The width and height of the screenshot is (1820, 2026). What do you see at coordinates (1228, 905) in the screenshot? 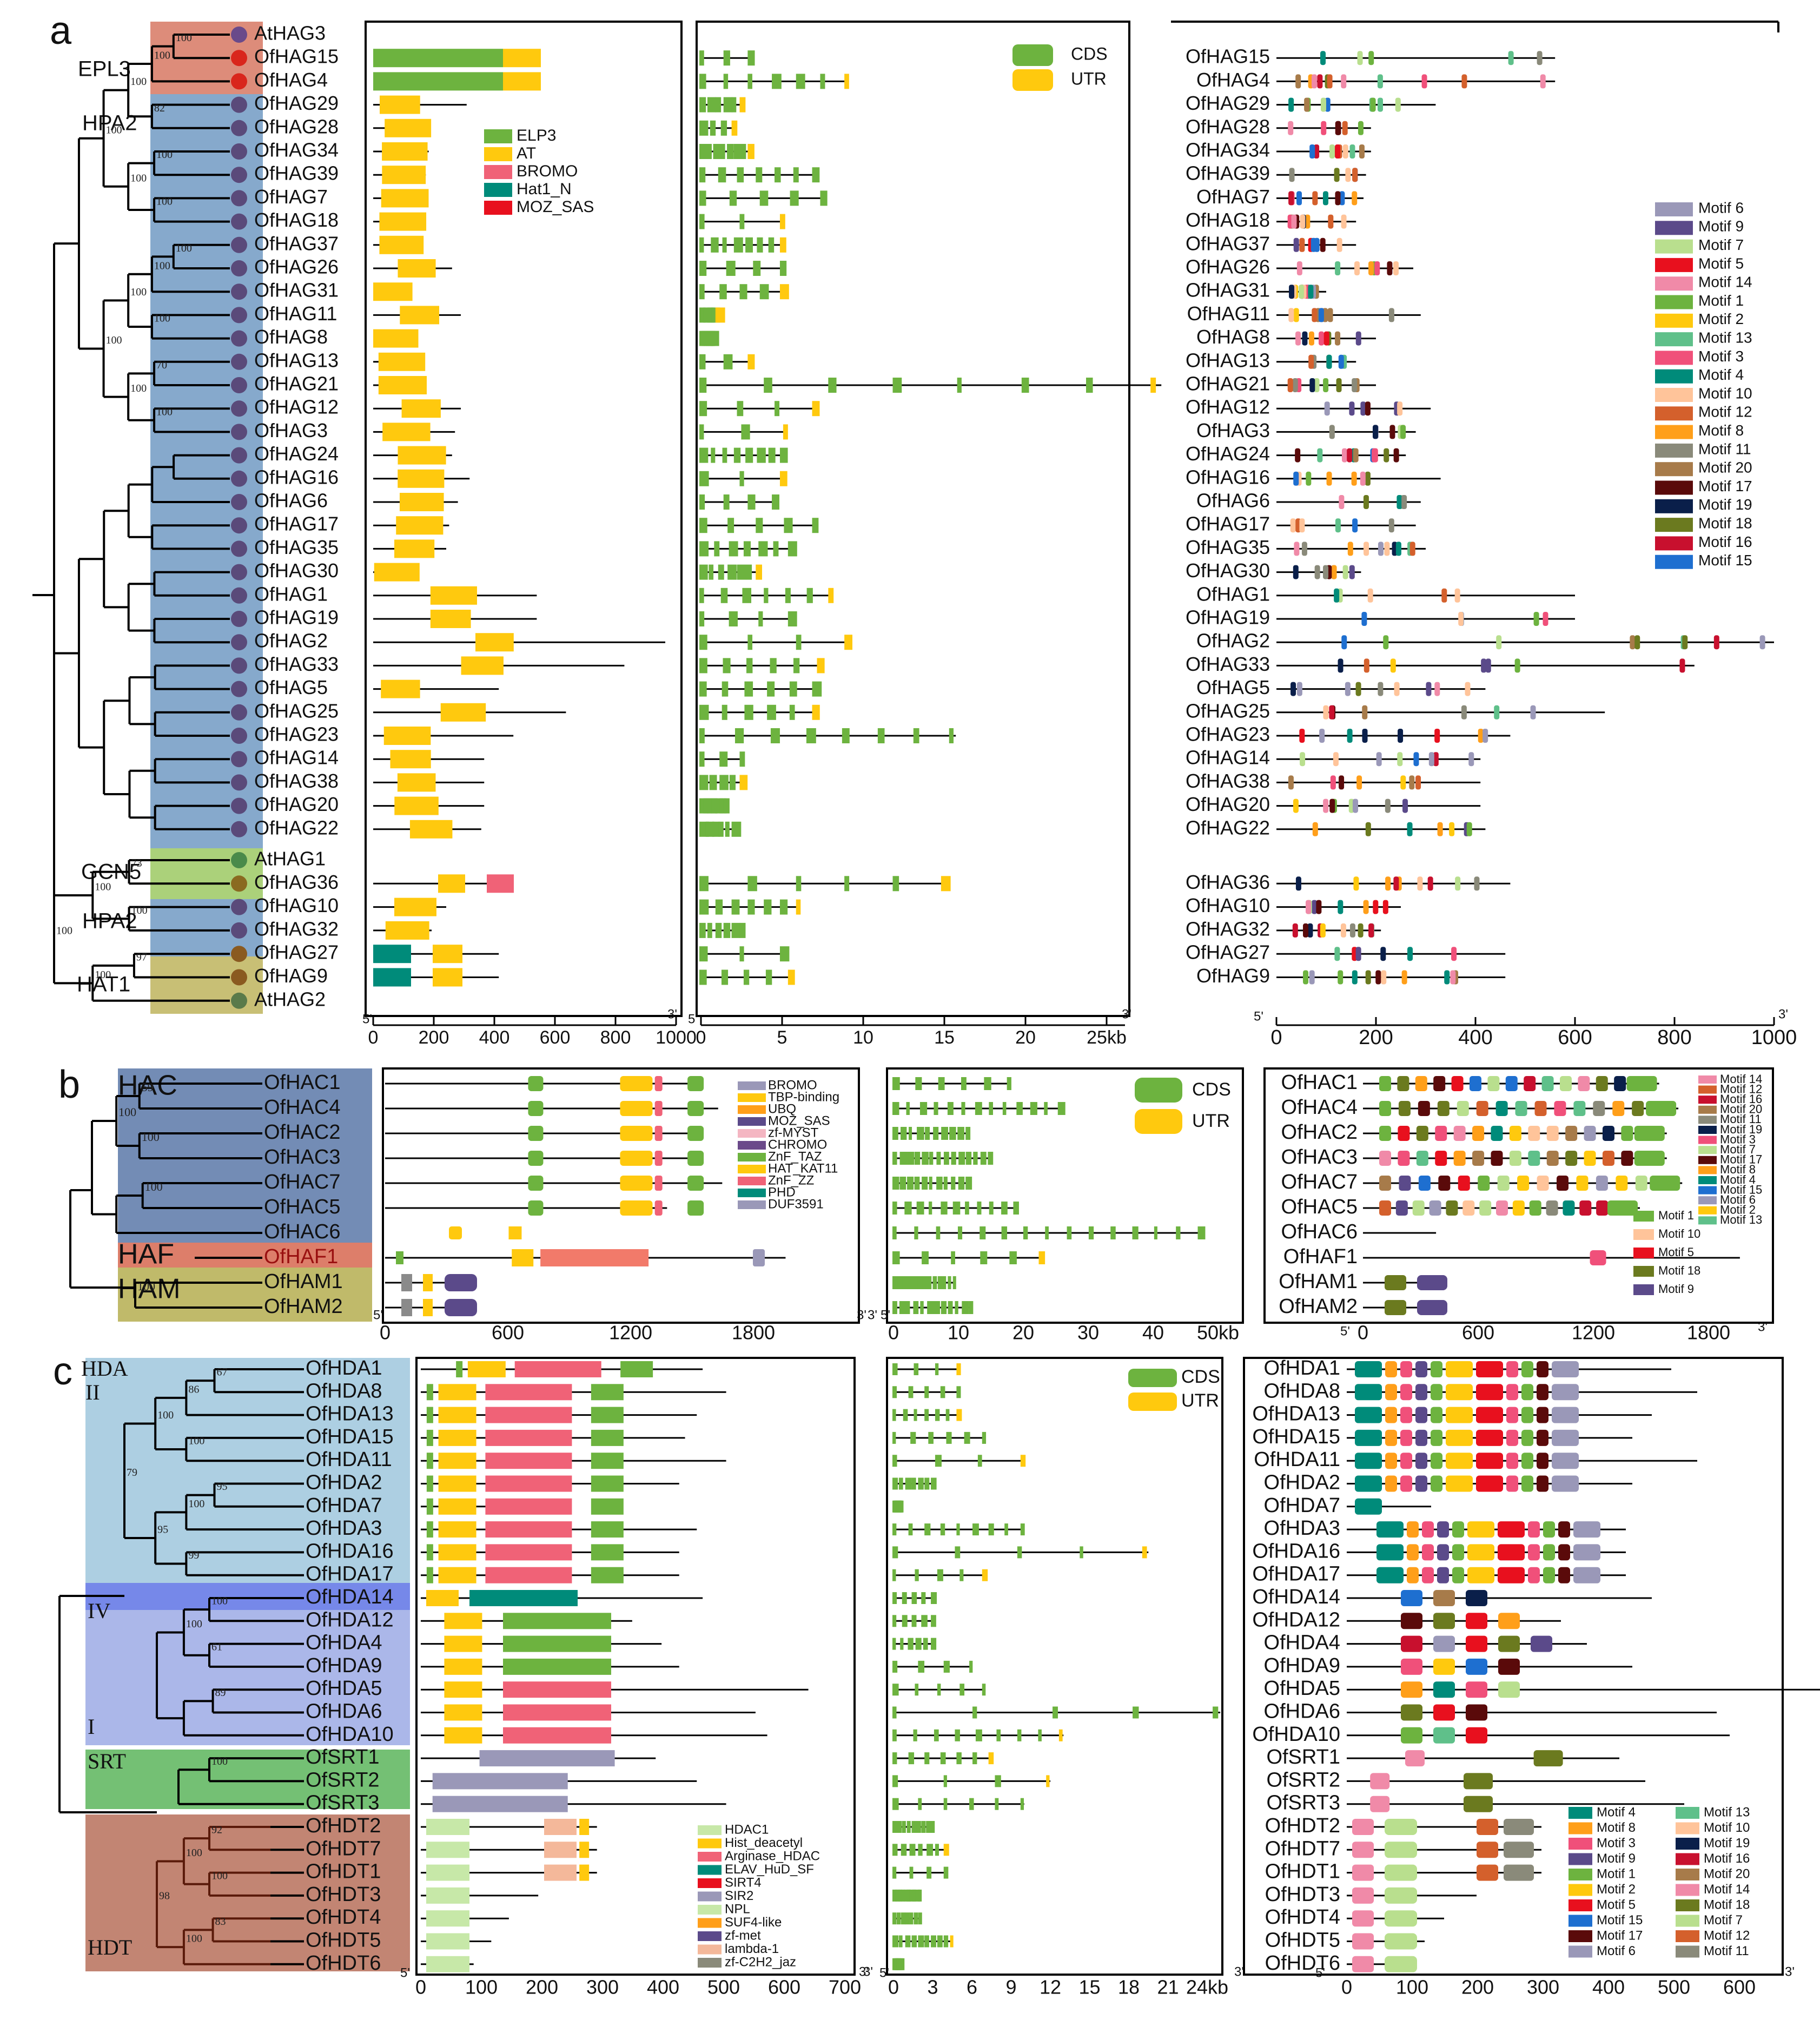
I see `motif-taxon-label: OfHAG10` at bounding box center [1228, 905].